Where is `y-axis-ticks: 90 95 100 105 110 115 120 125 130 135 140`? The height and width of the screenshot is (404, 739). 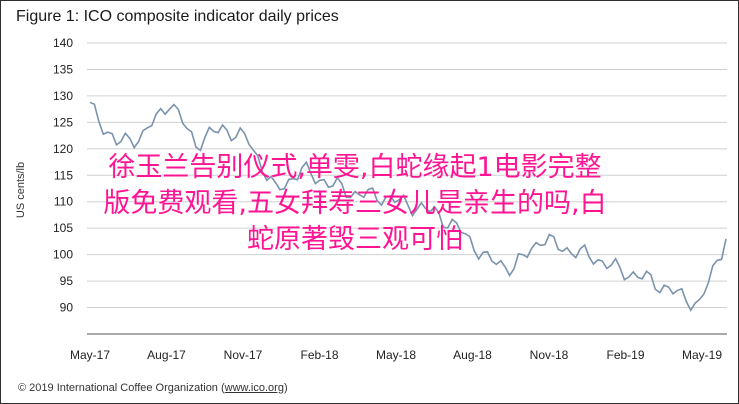
y-axis-ticks: 90 95 100 105 110 115 120 125 130 135 140 is located at coordinates (63, 175).